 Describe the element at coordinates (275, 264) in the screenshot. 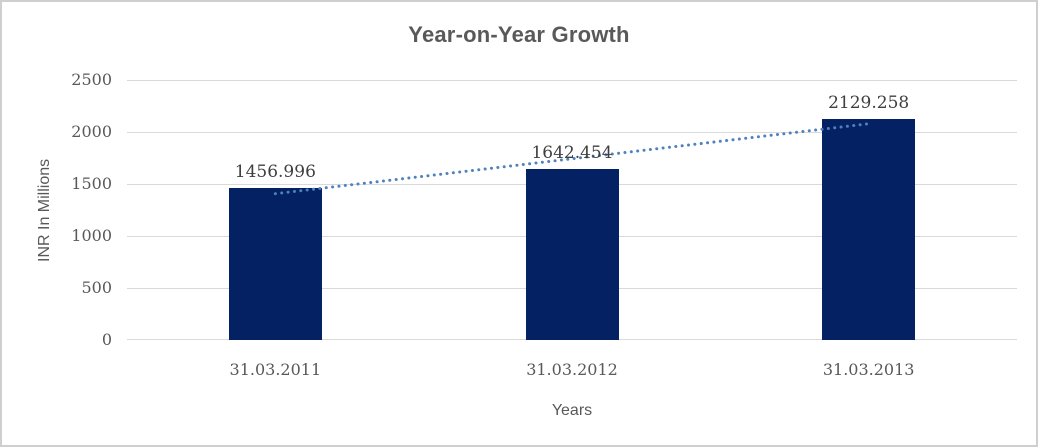

I see `bar-31.03.2011` at that location.